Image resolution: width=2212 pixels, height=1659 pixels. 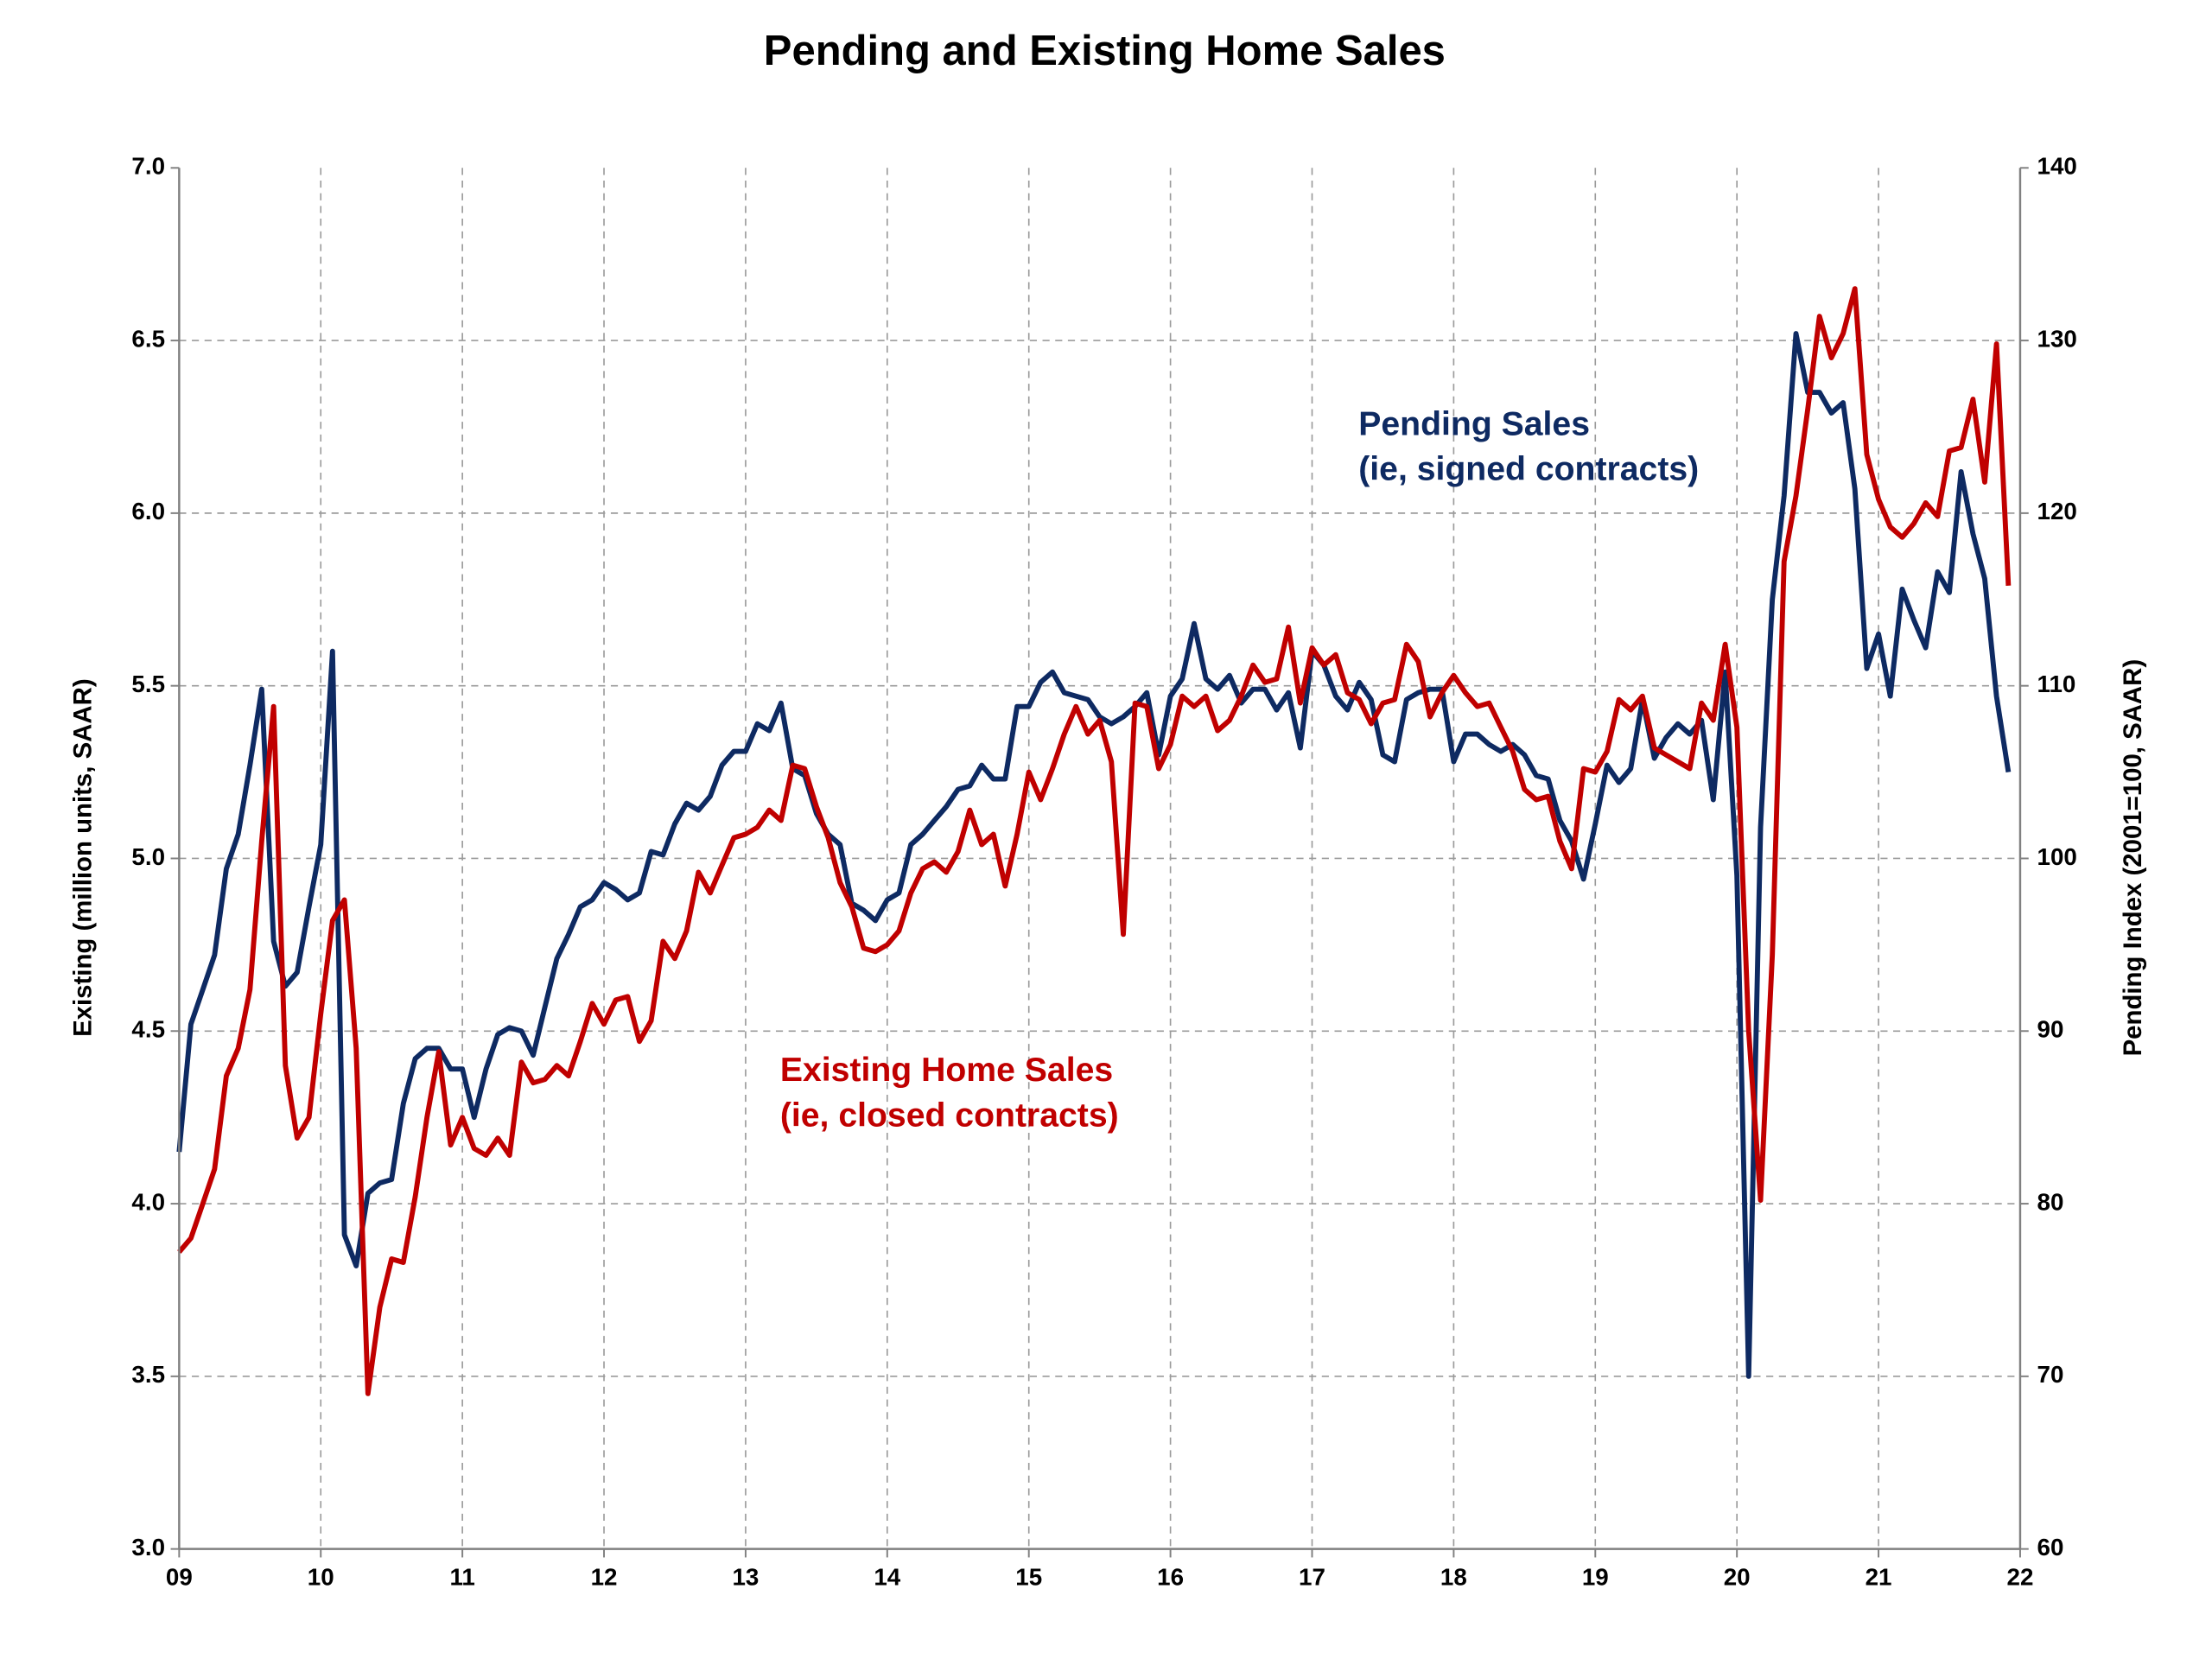 I want to click on y2-tick-label: 70, so click(x=2050, y=1374).